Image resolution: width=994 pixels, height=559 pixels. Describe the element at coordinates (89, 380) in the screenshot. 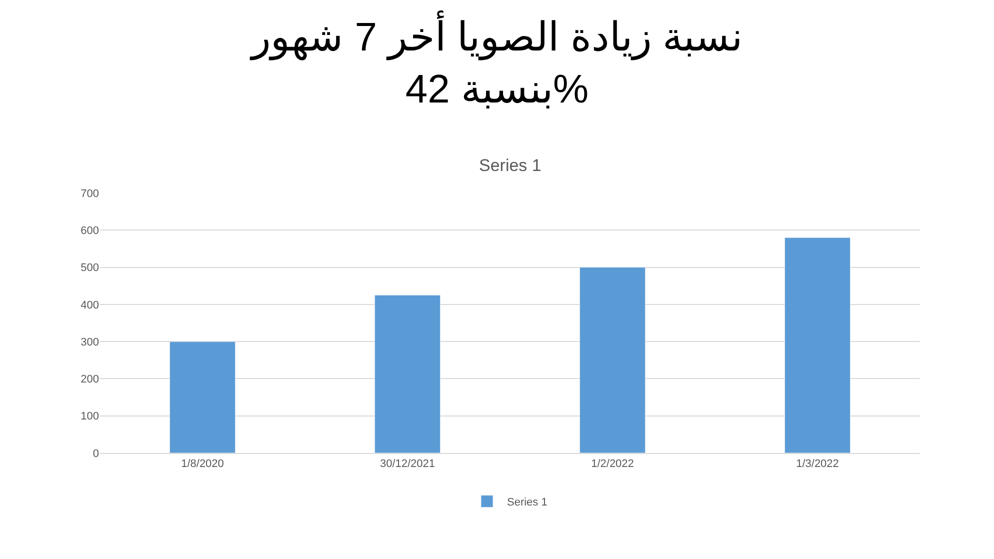

I see `y-tick-label: 200` at that location.